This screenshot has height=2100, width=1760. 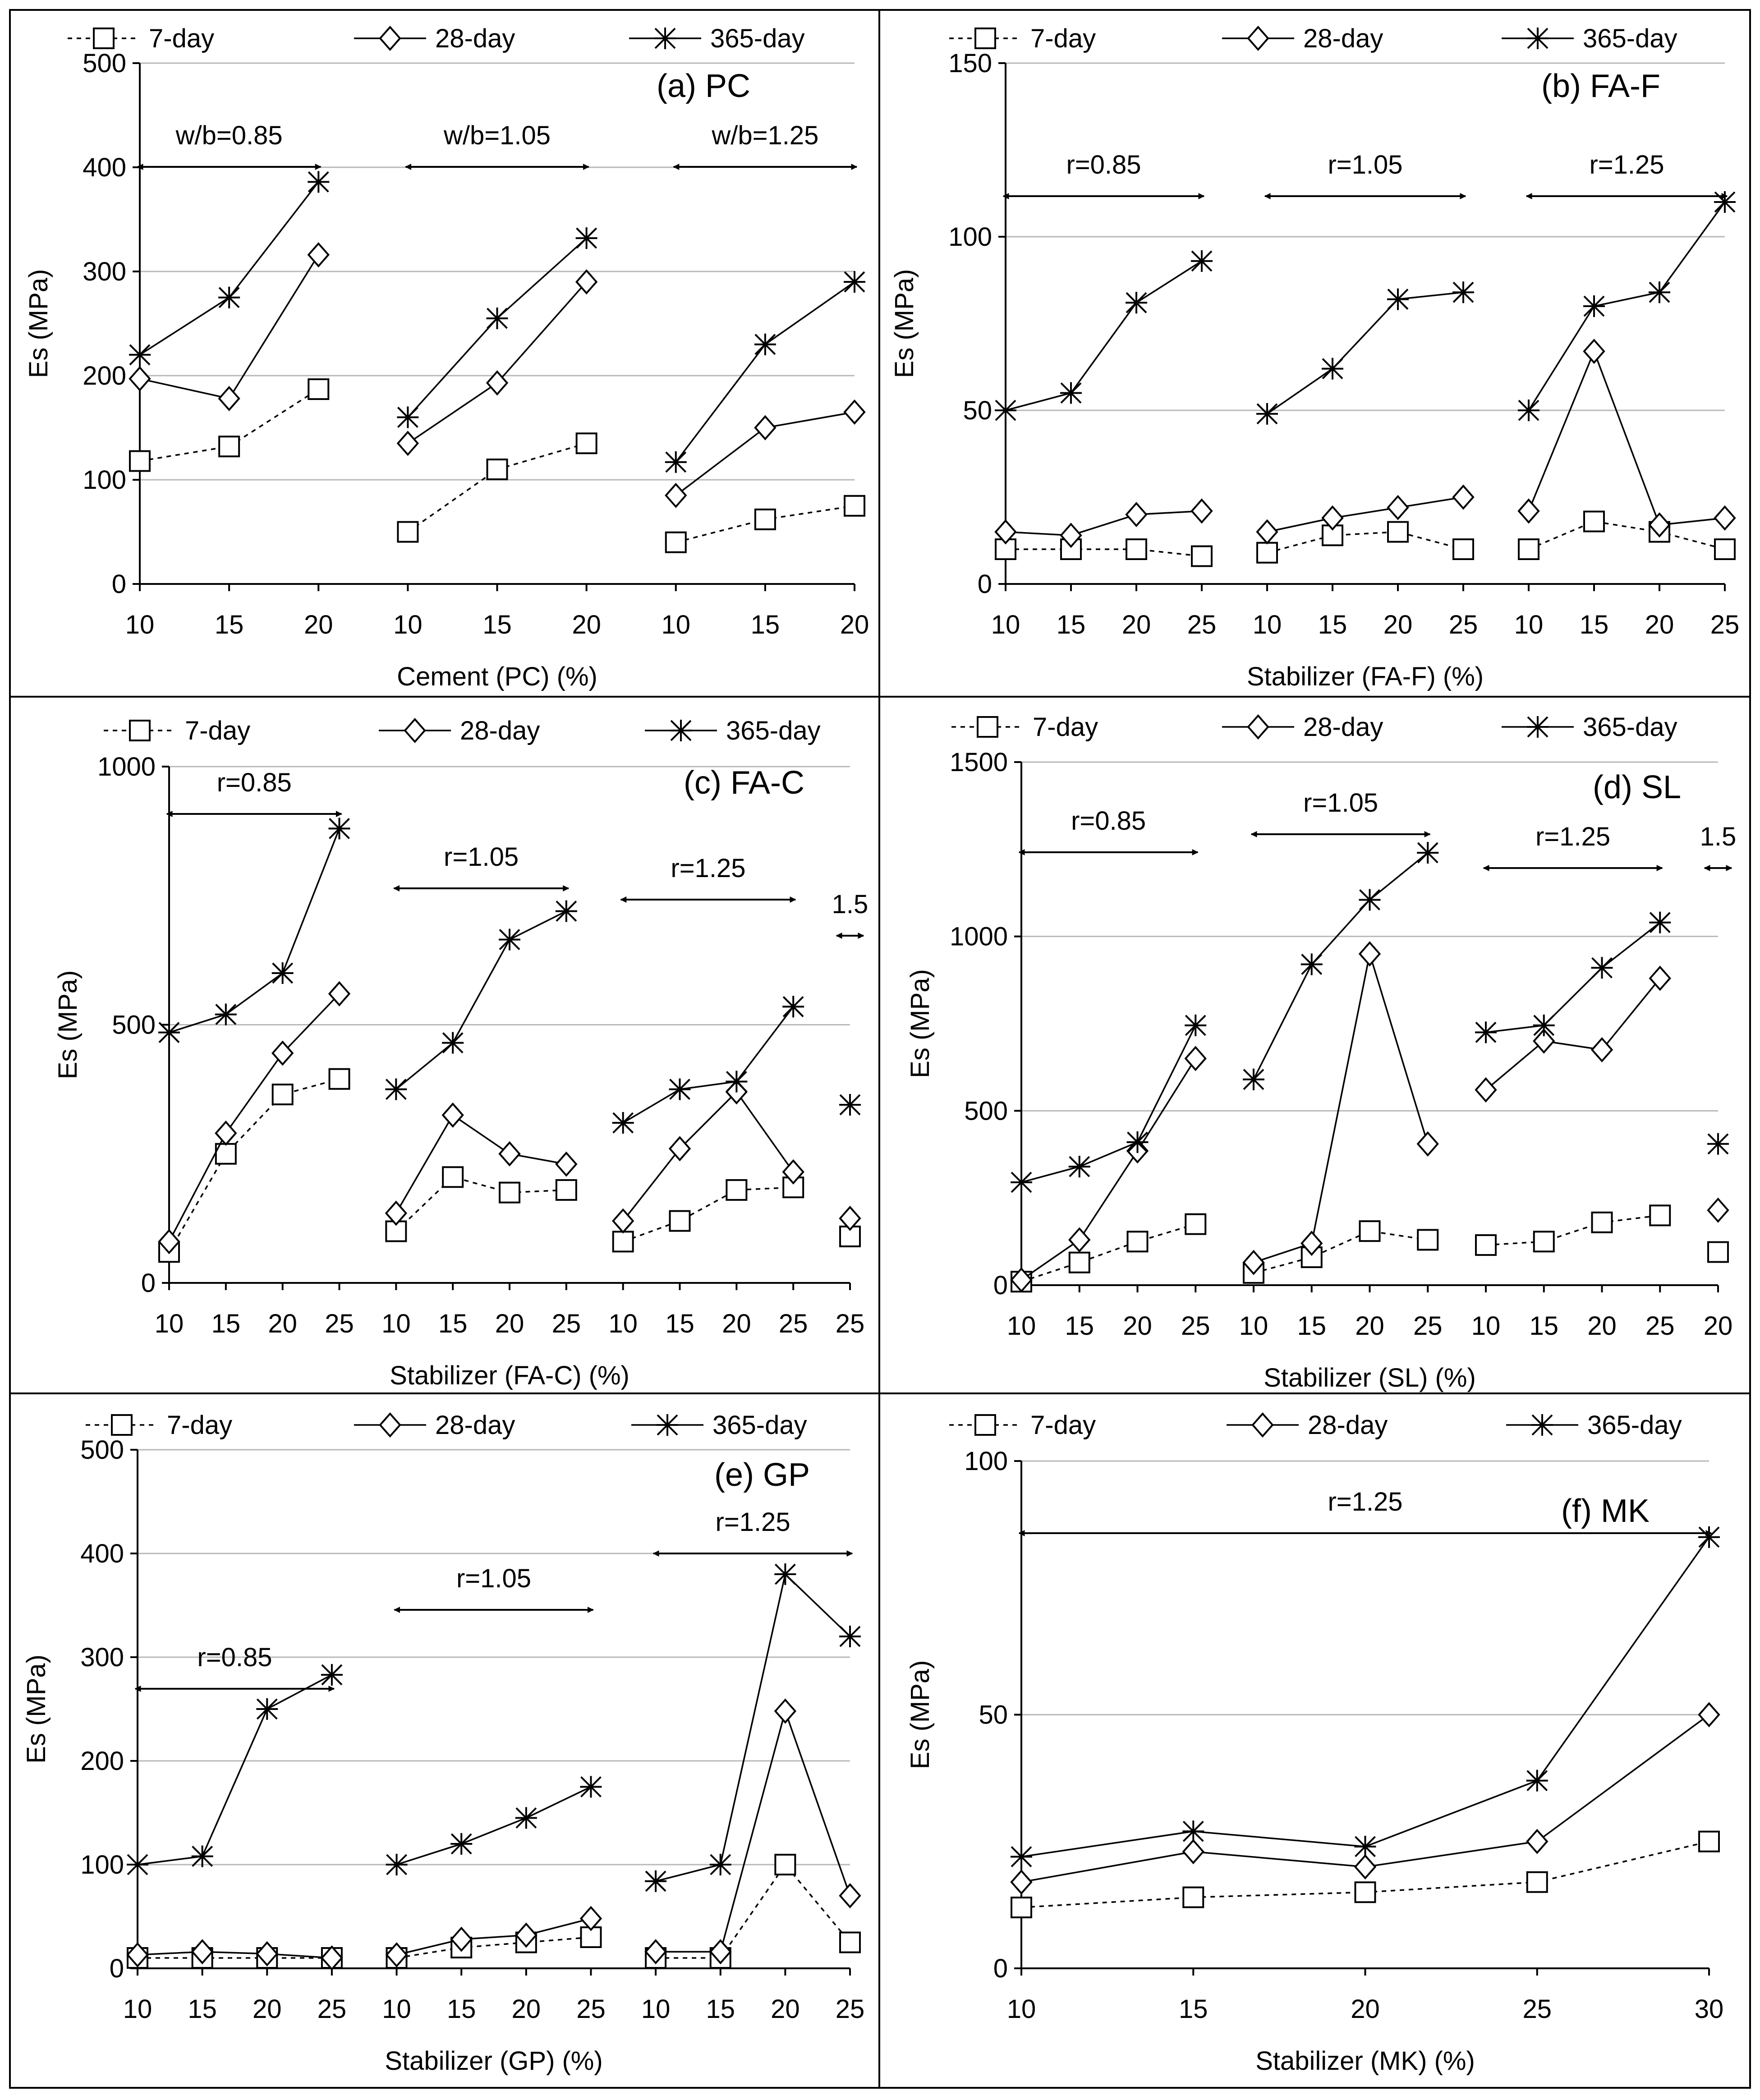 What do you see at coordinates (105, 63) in the screenshot?
I see `y-tick-label: 500` at bounding box center [105, 63].